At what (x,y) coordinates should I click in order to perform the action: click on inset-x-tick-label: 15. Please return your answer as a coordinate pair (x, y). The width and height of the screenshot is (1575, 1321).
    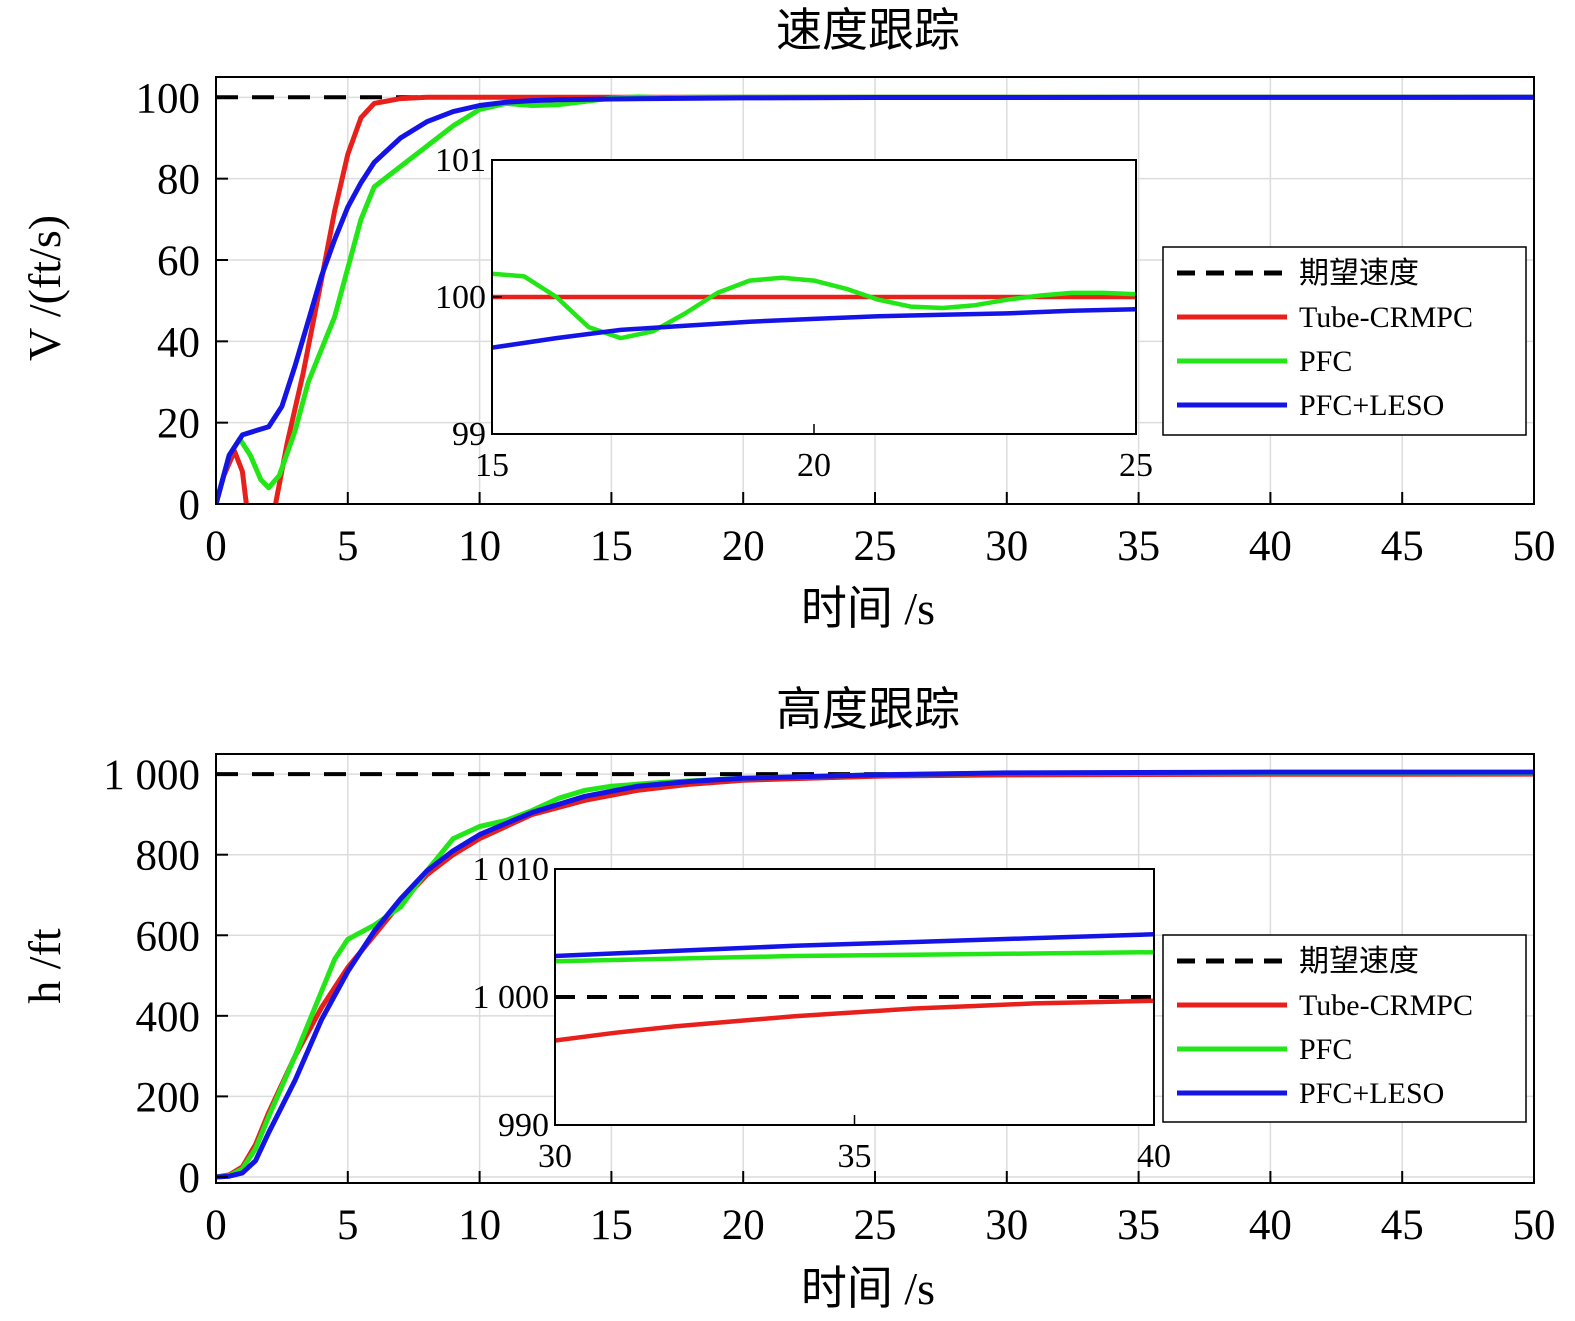
    Looking at the image, I should click on (492, 465).